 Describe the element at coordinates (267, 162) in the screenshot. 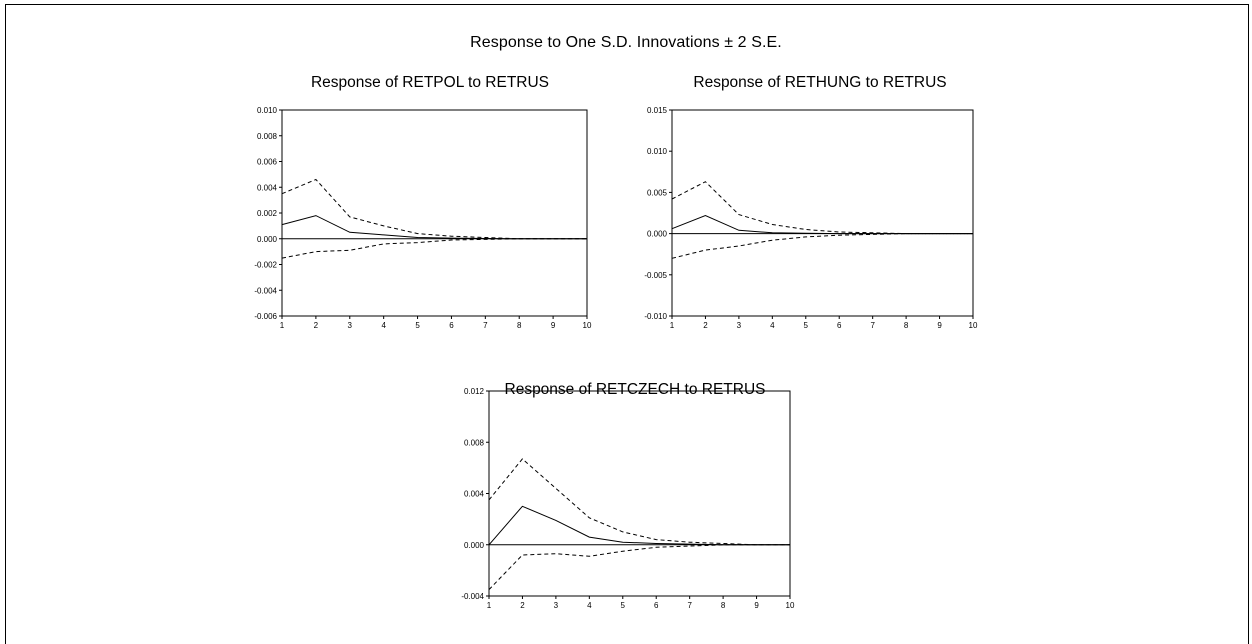

I see `y-tick-label: 0.006` at that location.